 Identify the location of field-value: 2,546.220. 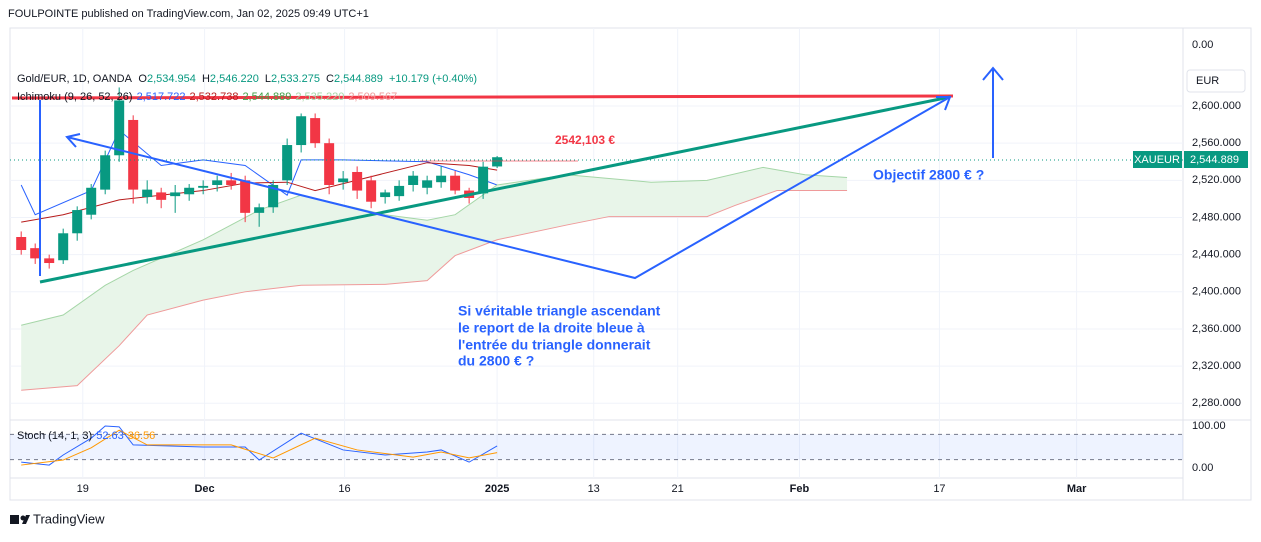
(234, 79).